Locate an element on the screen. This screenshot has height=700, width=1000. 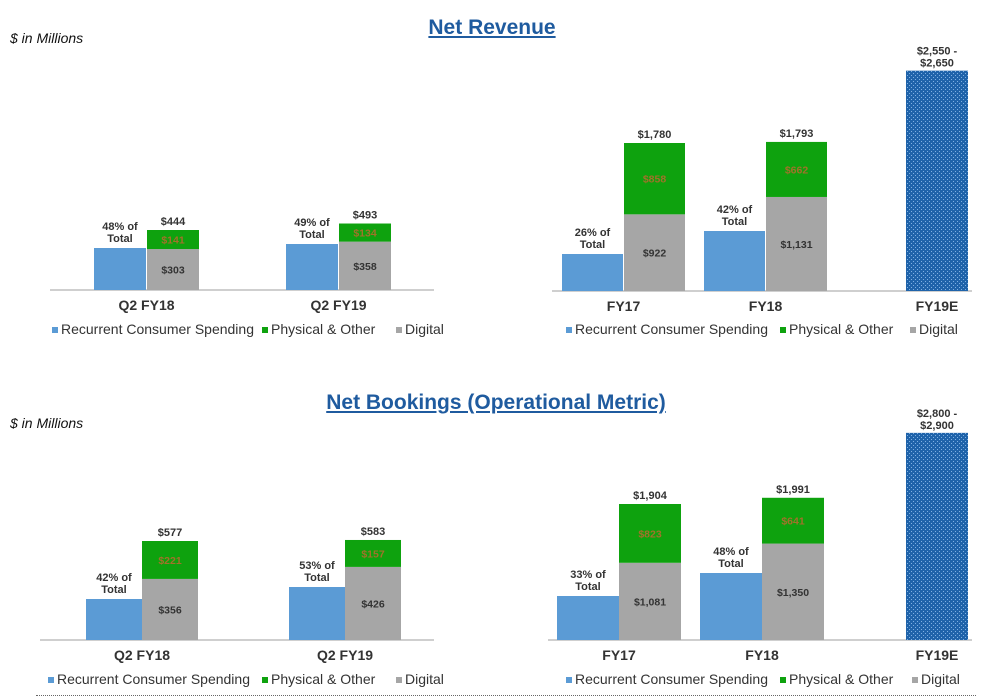
digital-value-label: $358 is located at coordinates (365, 267).